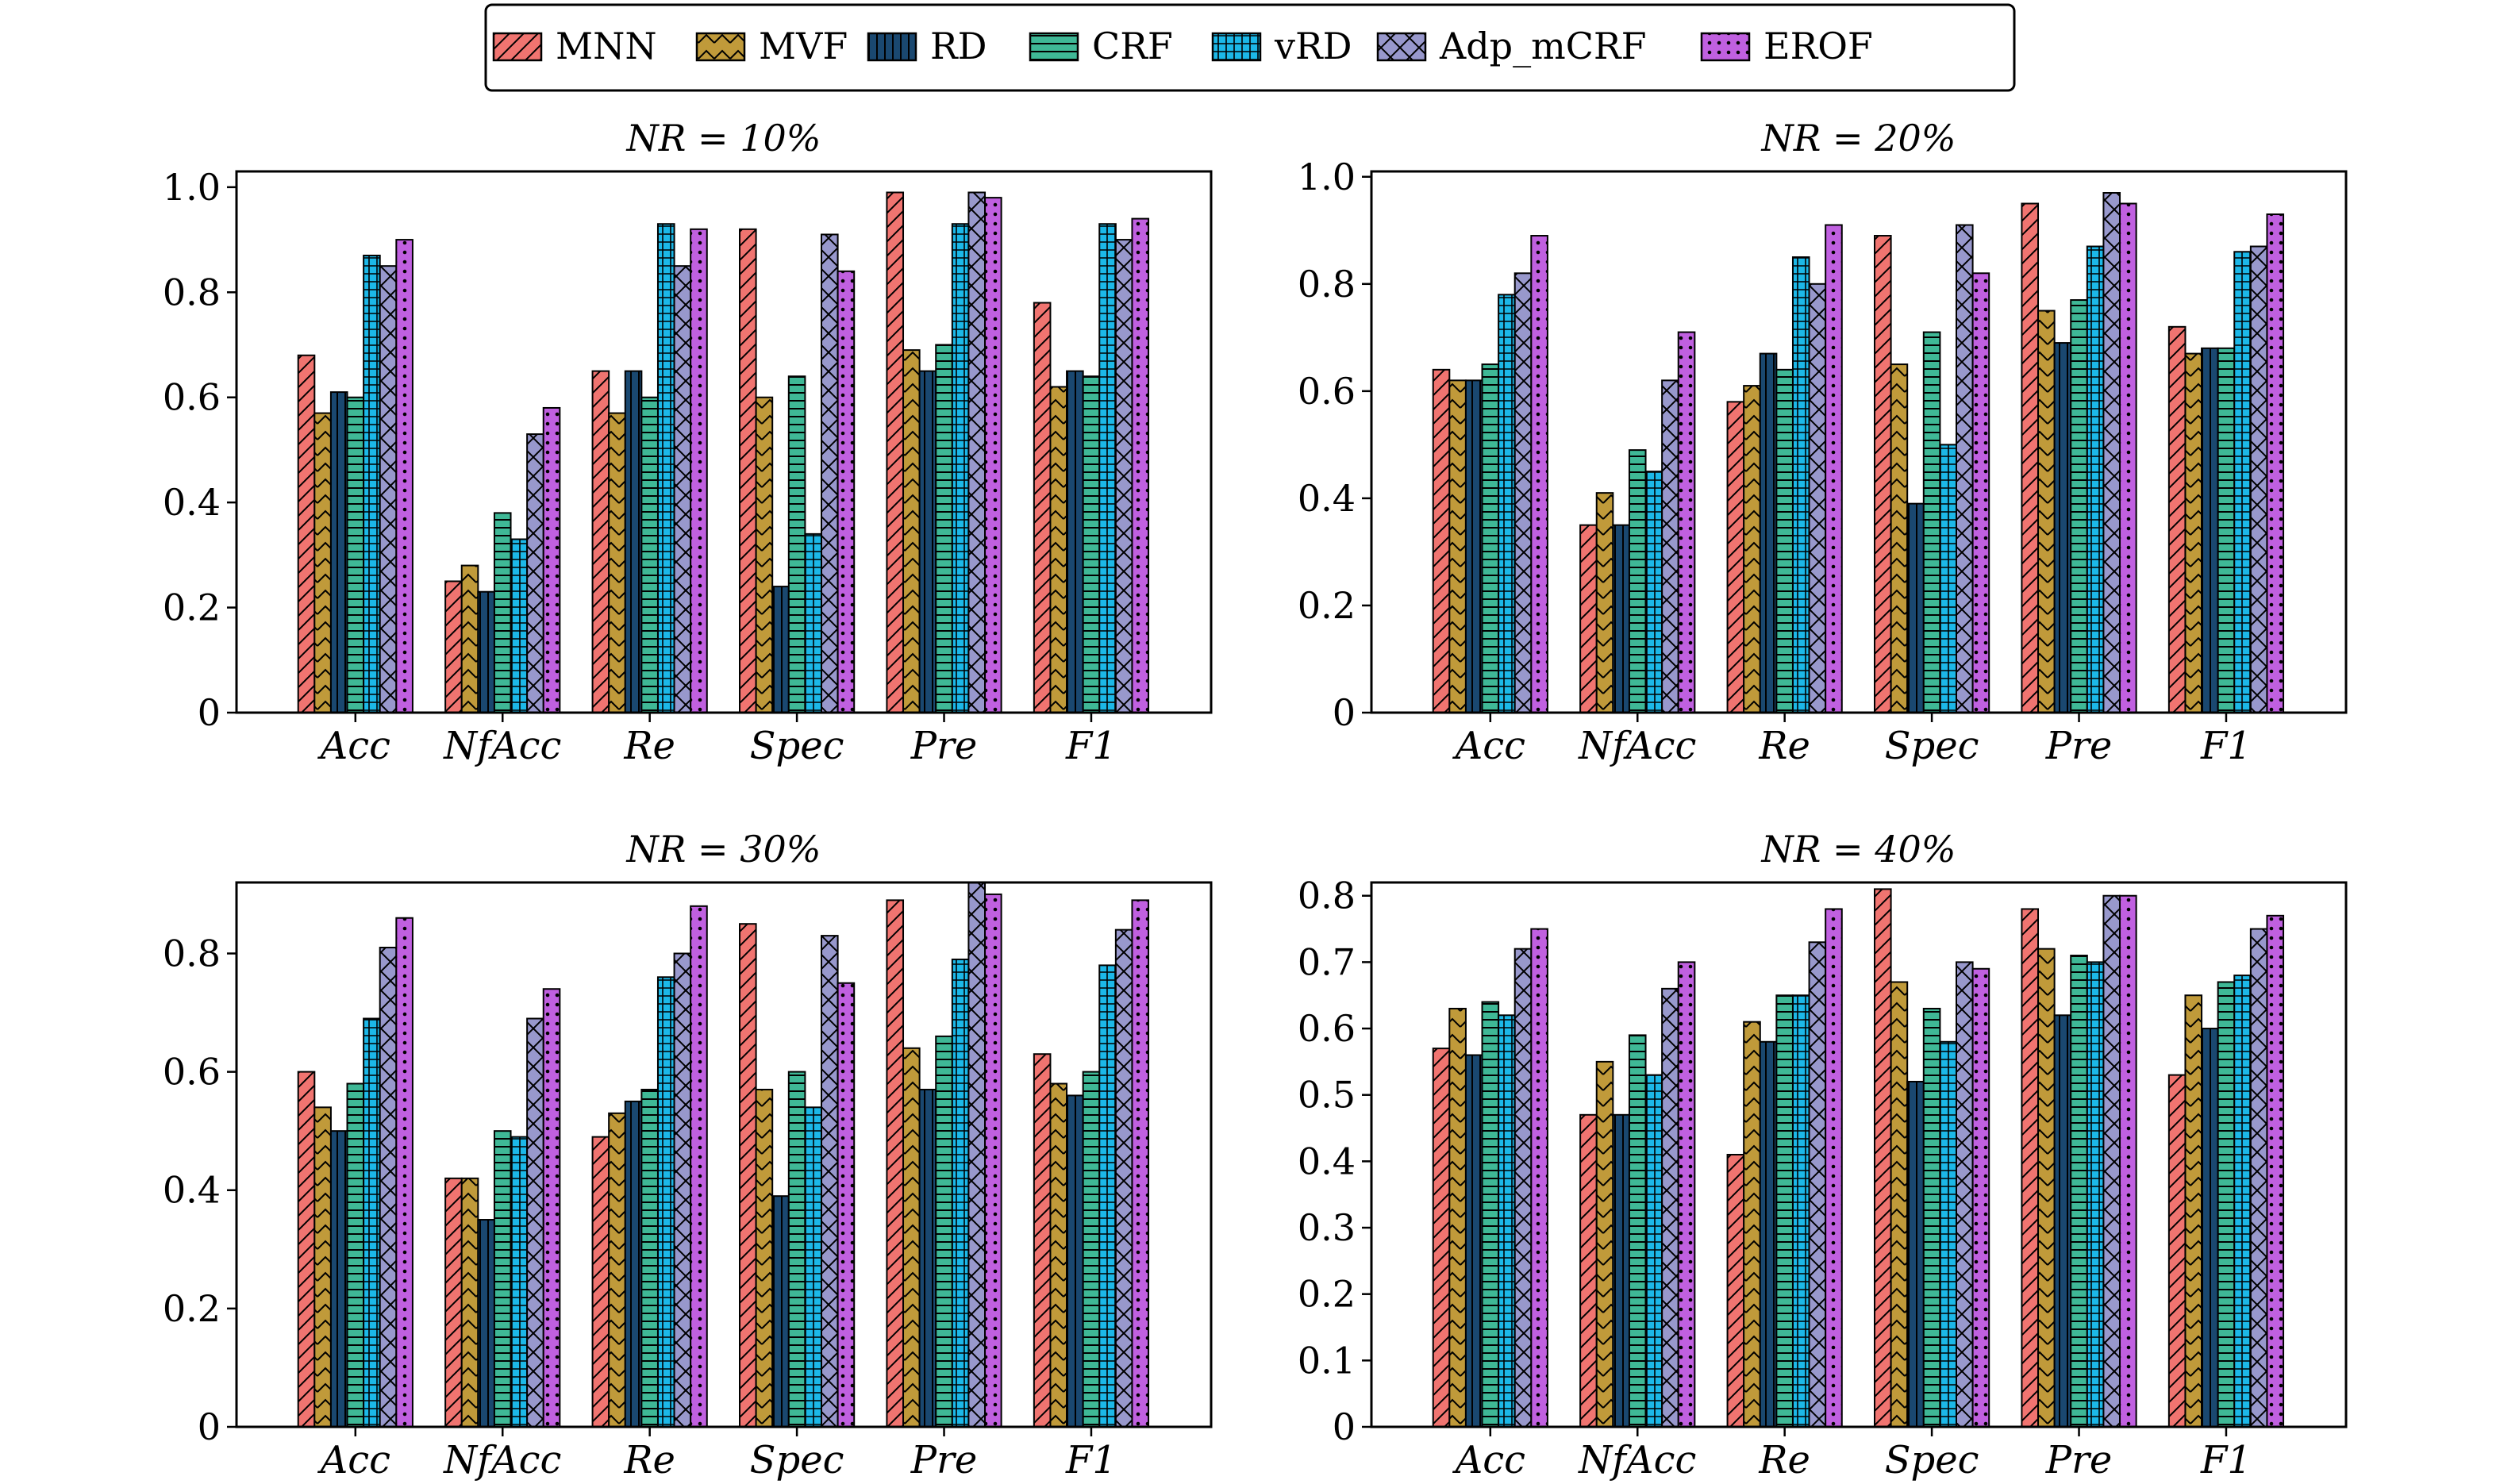 This screenshot has width=2500, height=1484. Describe the element at coordinates (2258, 1178) in the screenshot. I see `bar-adp-mcrf-f1` at that location.